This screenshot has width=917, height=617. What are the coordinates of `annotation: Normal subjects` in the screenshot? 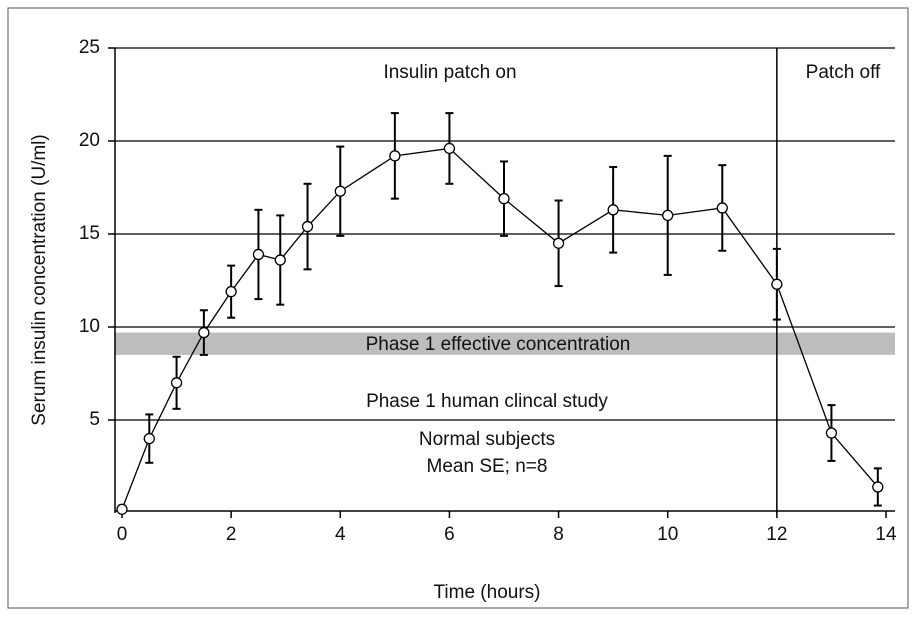 It's located at (487, 439).